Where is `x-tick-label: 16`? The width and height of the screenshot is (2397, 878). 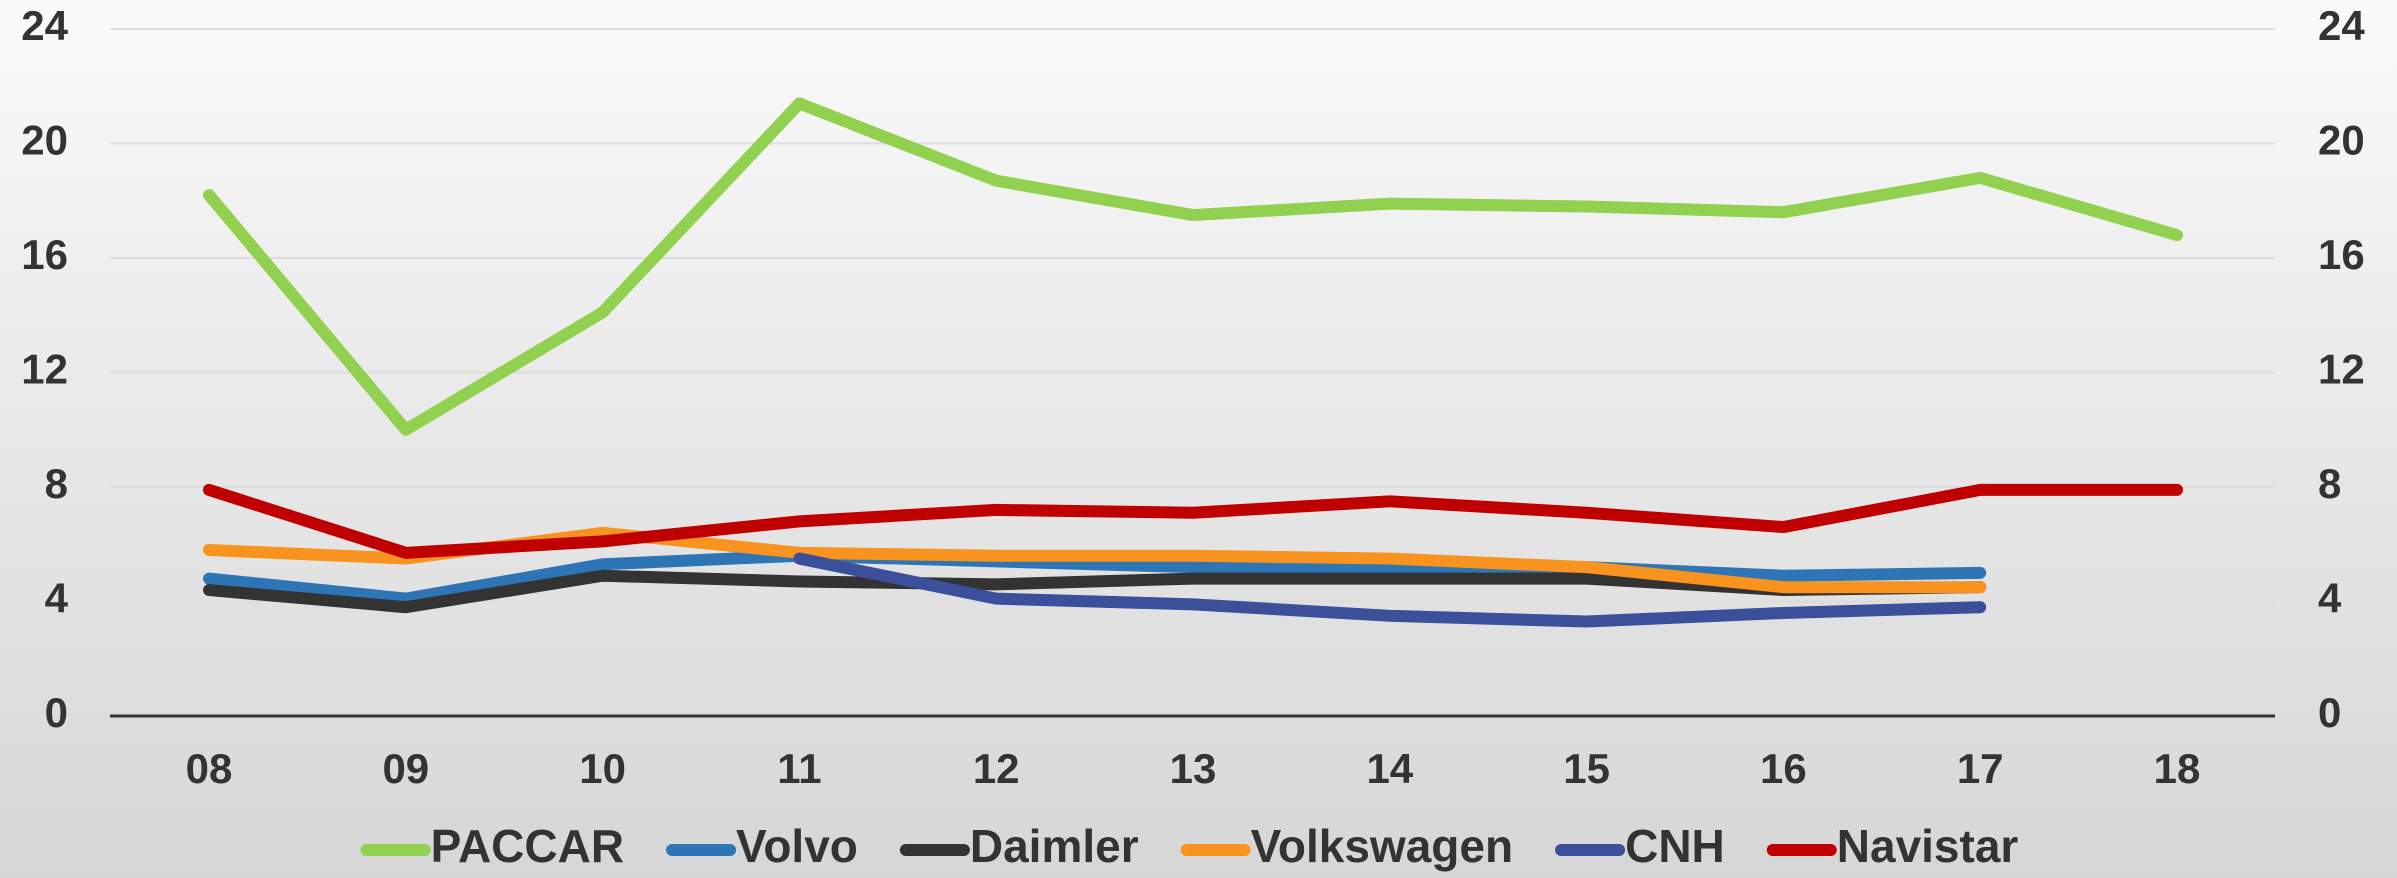 x-tick-label: 16 is located at coordinates (1783, 768).